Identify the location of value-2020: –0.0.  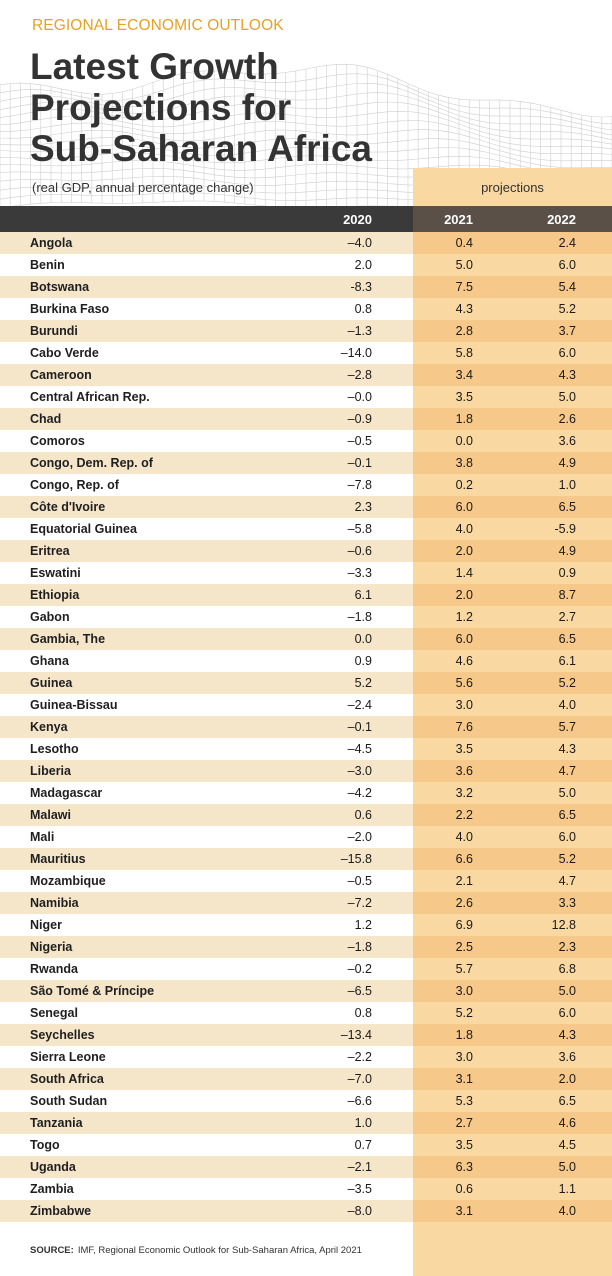
(359, 397).